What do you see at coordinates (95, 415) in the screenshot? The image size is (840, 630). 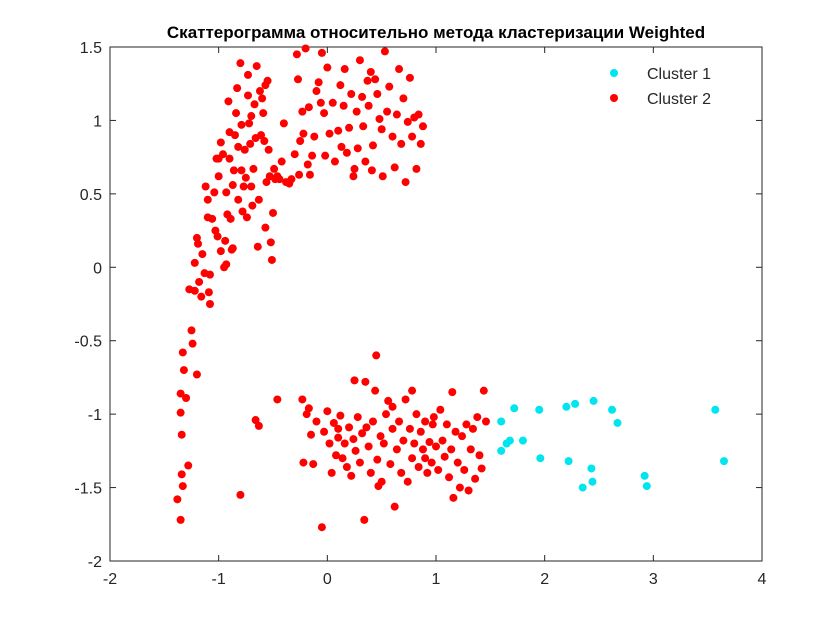 I see `y-tick-label: -1` at bounding box center [95, 415].